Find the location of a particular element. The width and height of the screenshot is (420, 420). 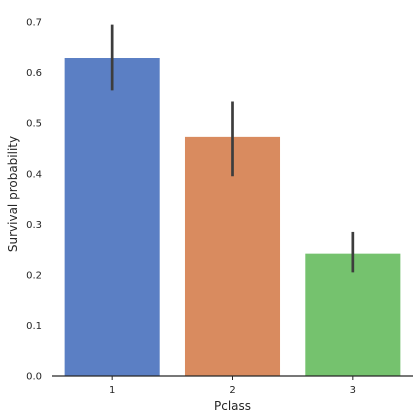

y-tick-label: 0.6 is located at coordinates (34, 73).